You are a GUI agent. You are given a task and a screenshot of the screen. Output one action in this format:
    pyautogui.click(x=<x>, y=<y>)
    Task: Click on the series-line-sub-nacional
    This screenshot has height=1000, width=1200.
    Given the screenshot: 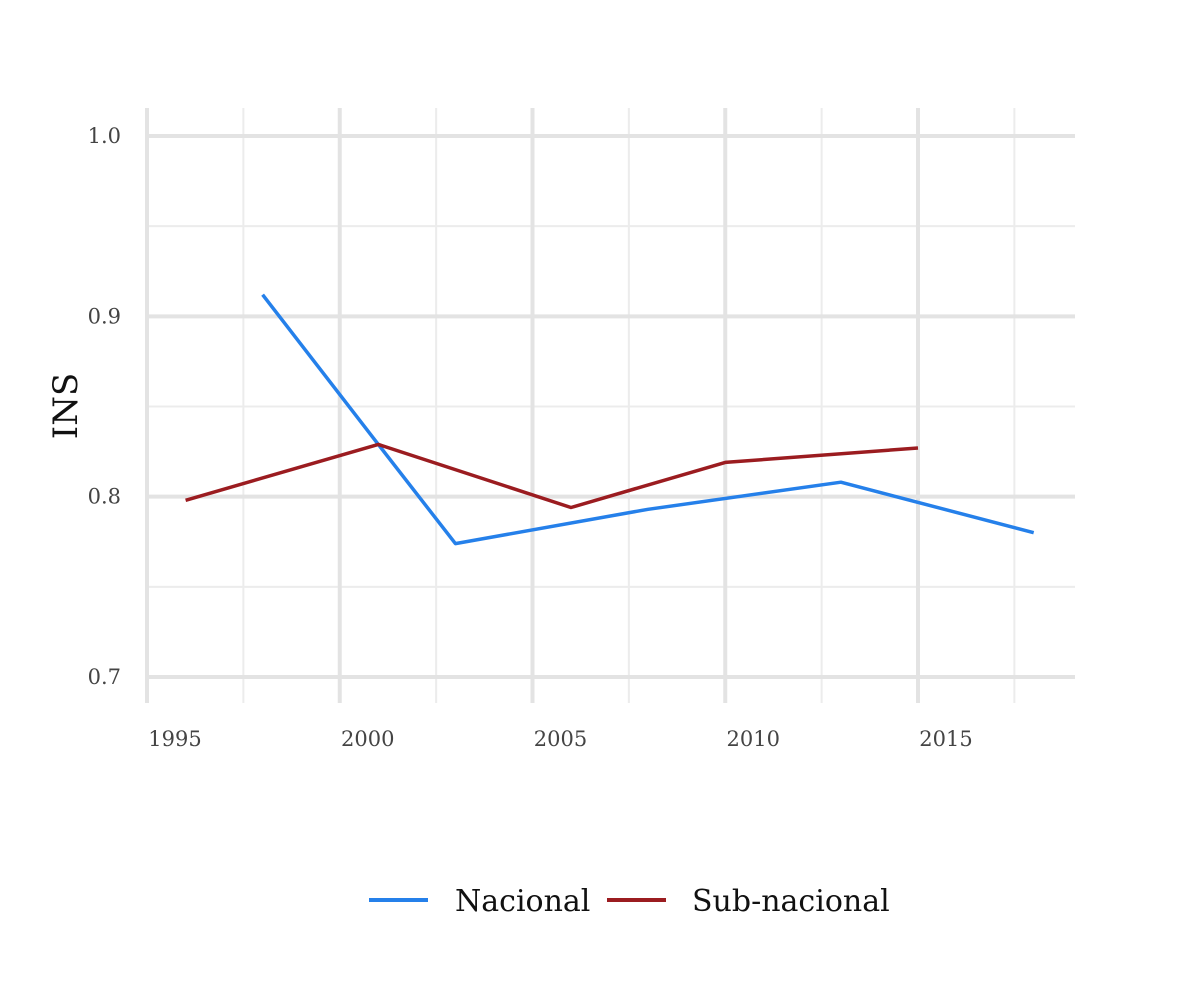 What is the action you would take?
    pyautogui.click(x=552, y=476)
    